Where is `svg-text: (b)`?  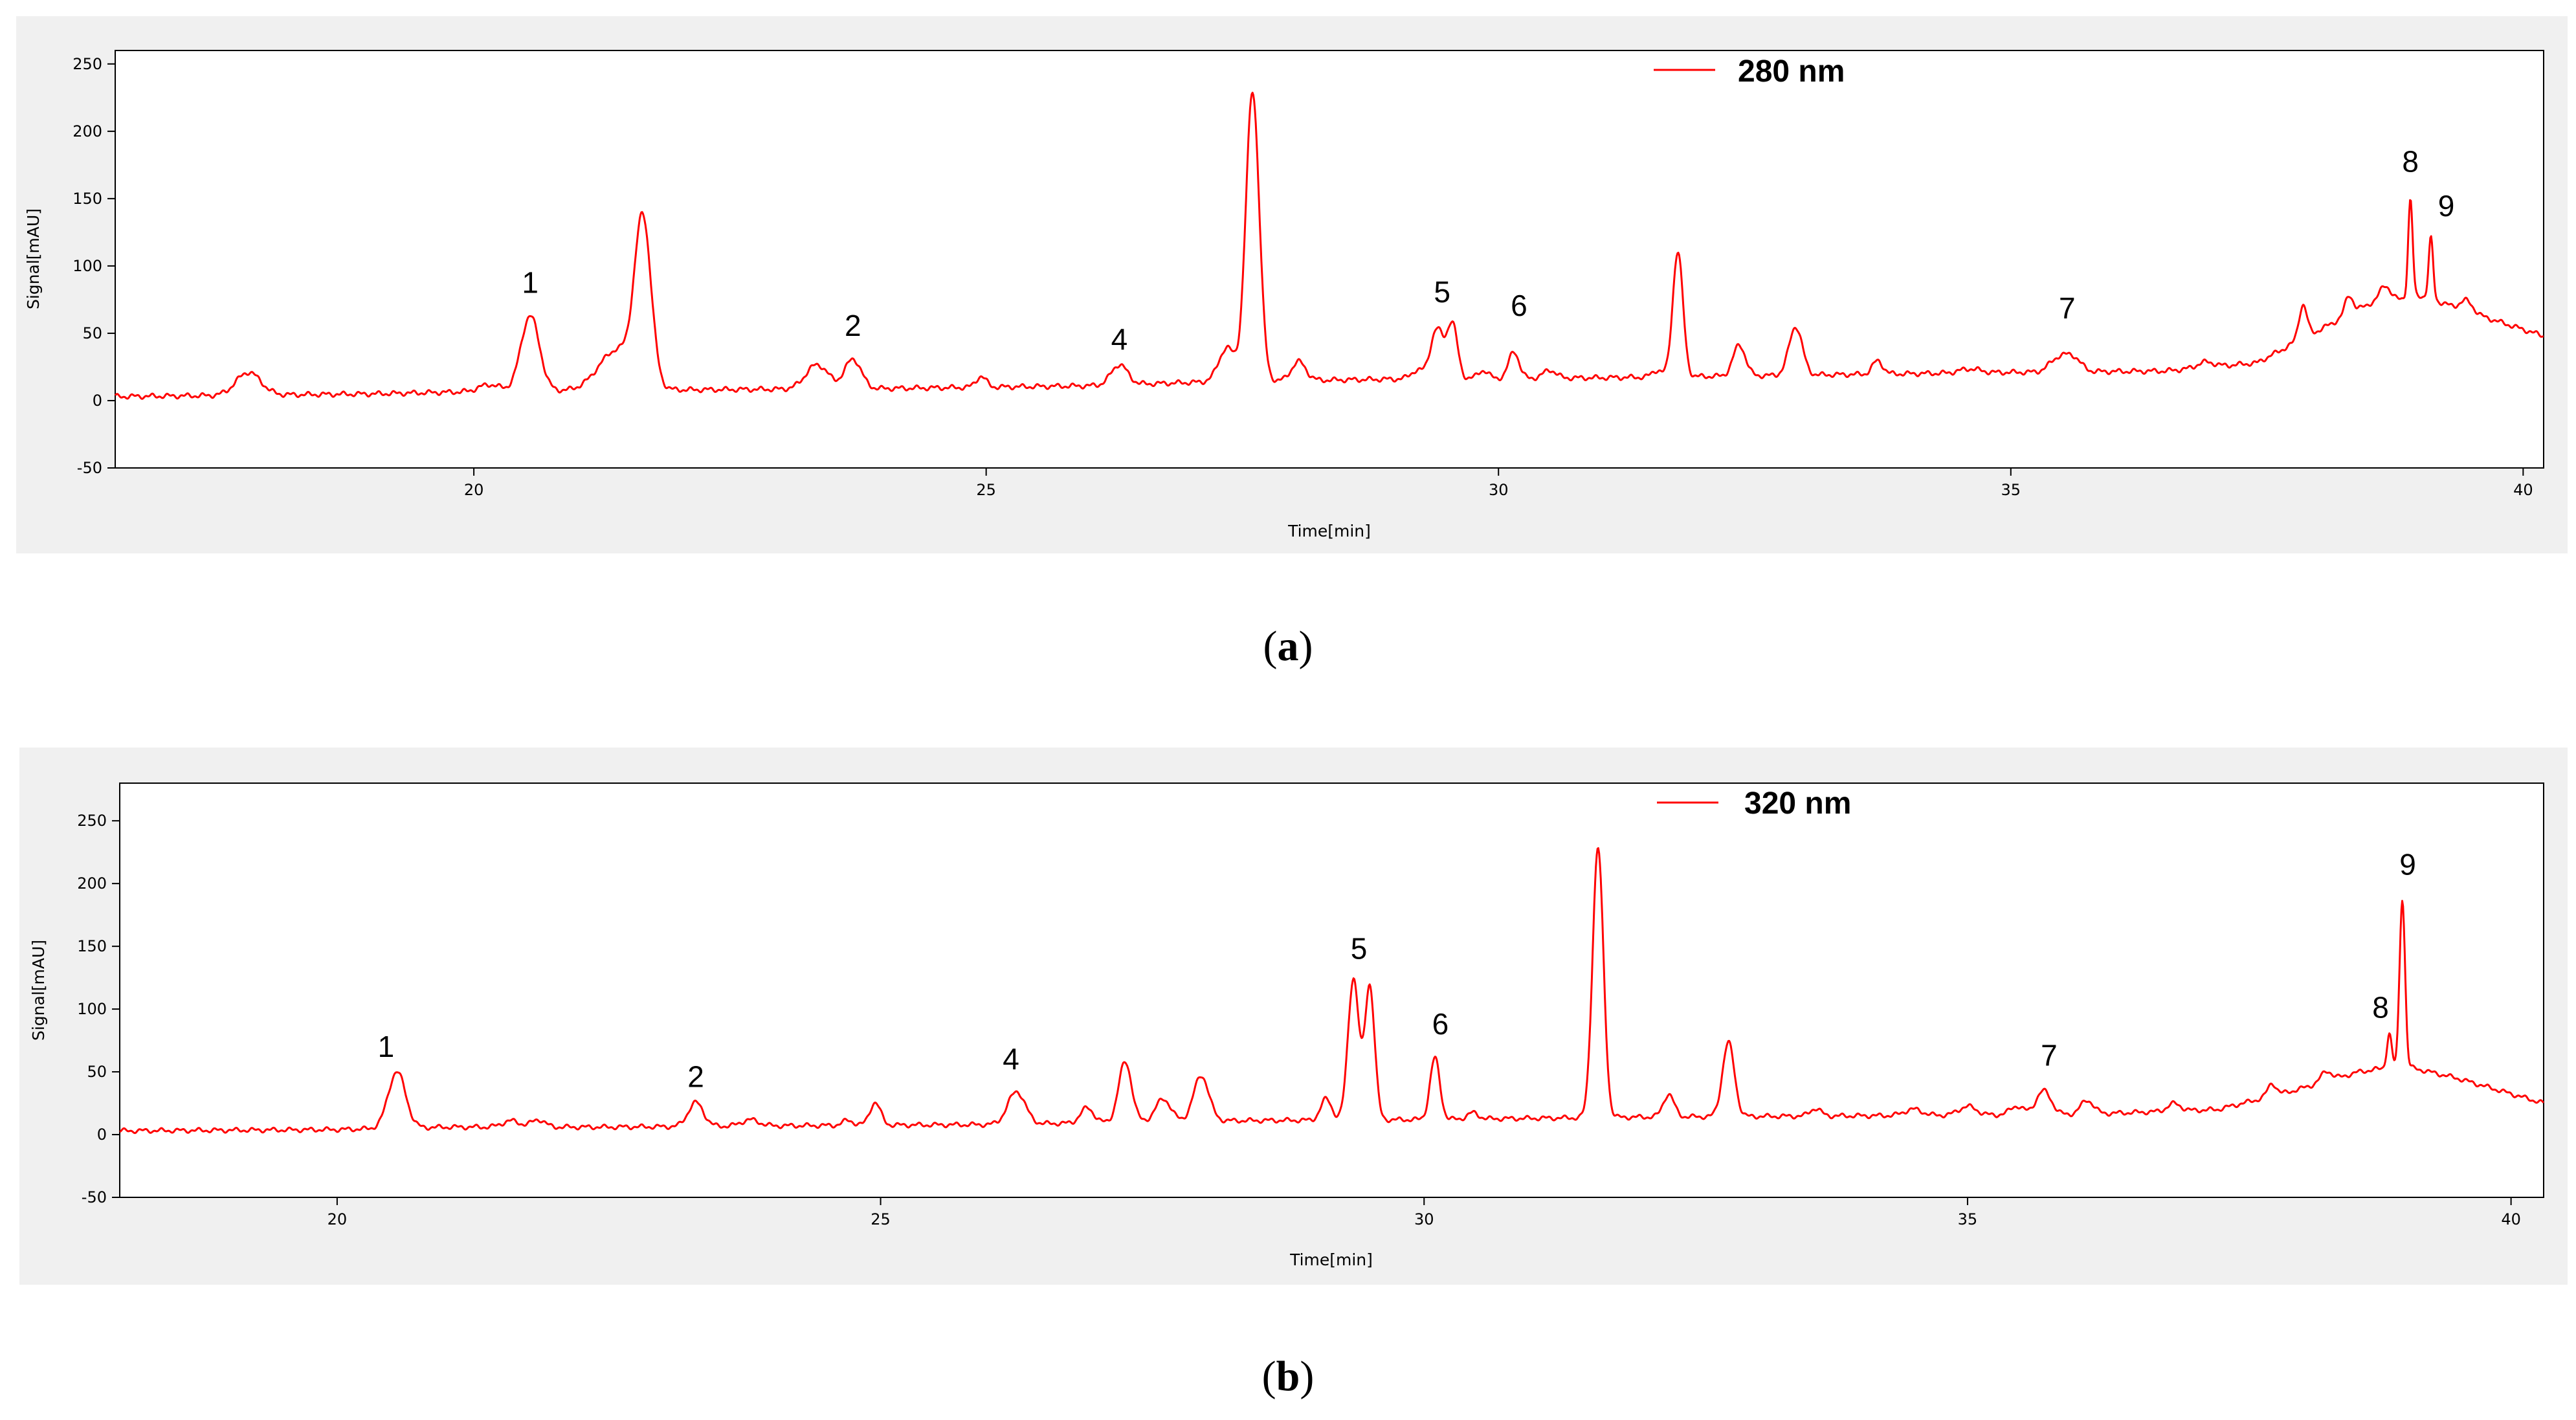 svg-text: (b) is located at coordinates (1288, 1376).